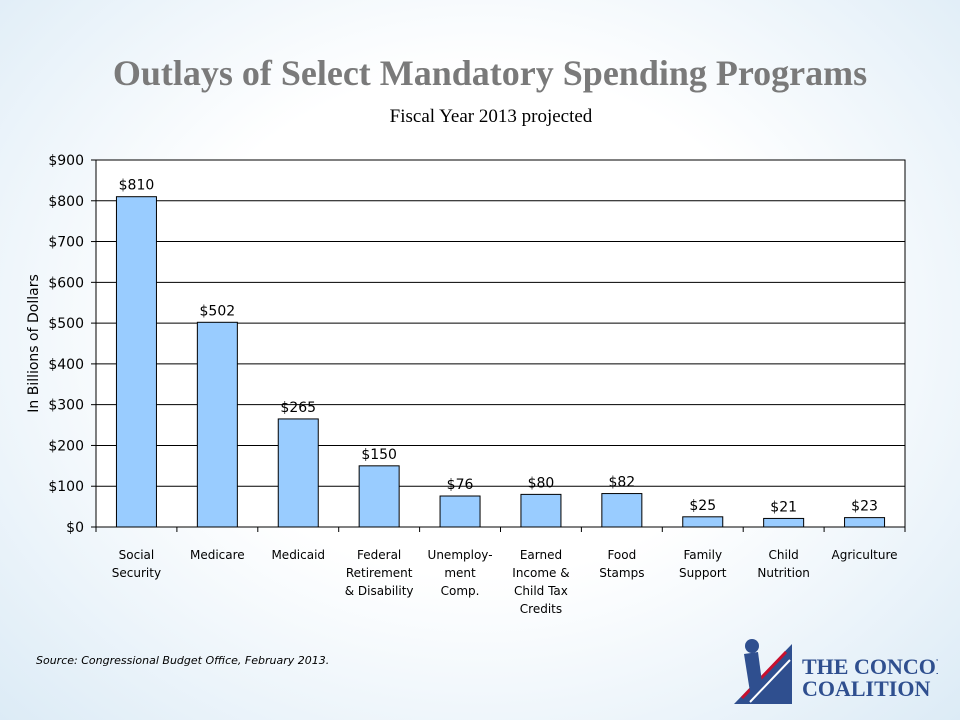 The height and width of the screenshot is (720, 960). What do you see at coordinates (137, 186) in the screenshot?
I see `data-label: $810` at bounding box center [137, 186].